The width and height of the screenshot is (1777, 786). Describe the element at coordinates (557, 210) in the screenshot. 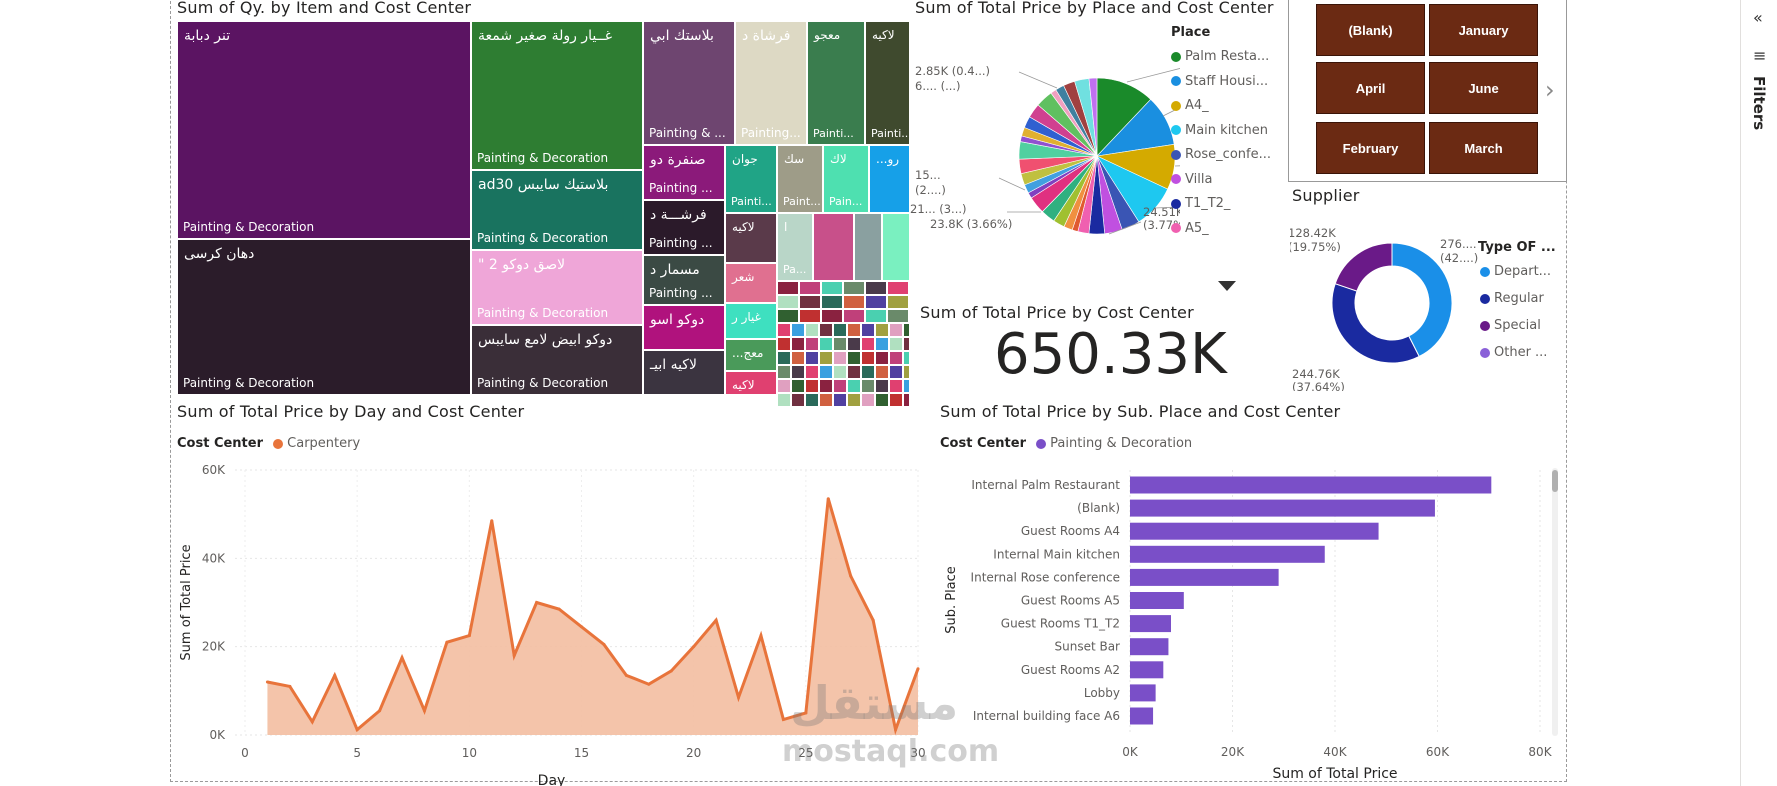

I see `treemap-cell: بلاستيك سايبس ad30 Painting & Decoration` at that location.